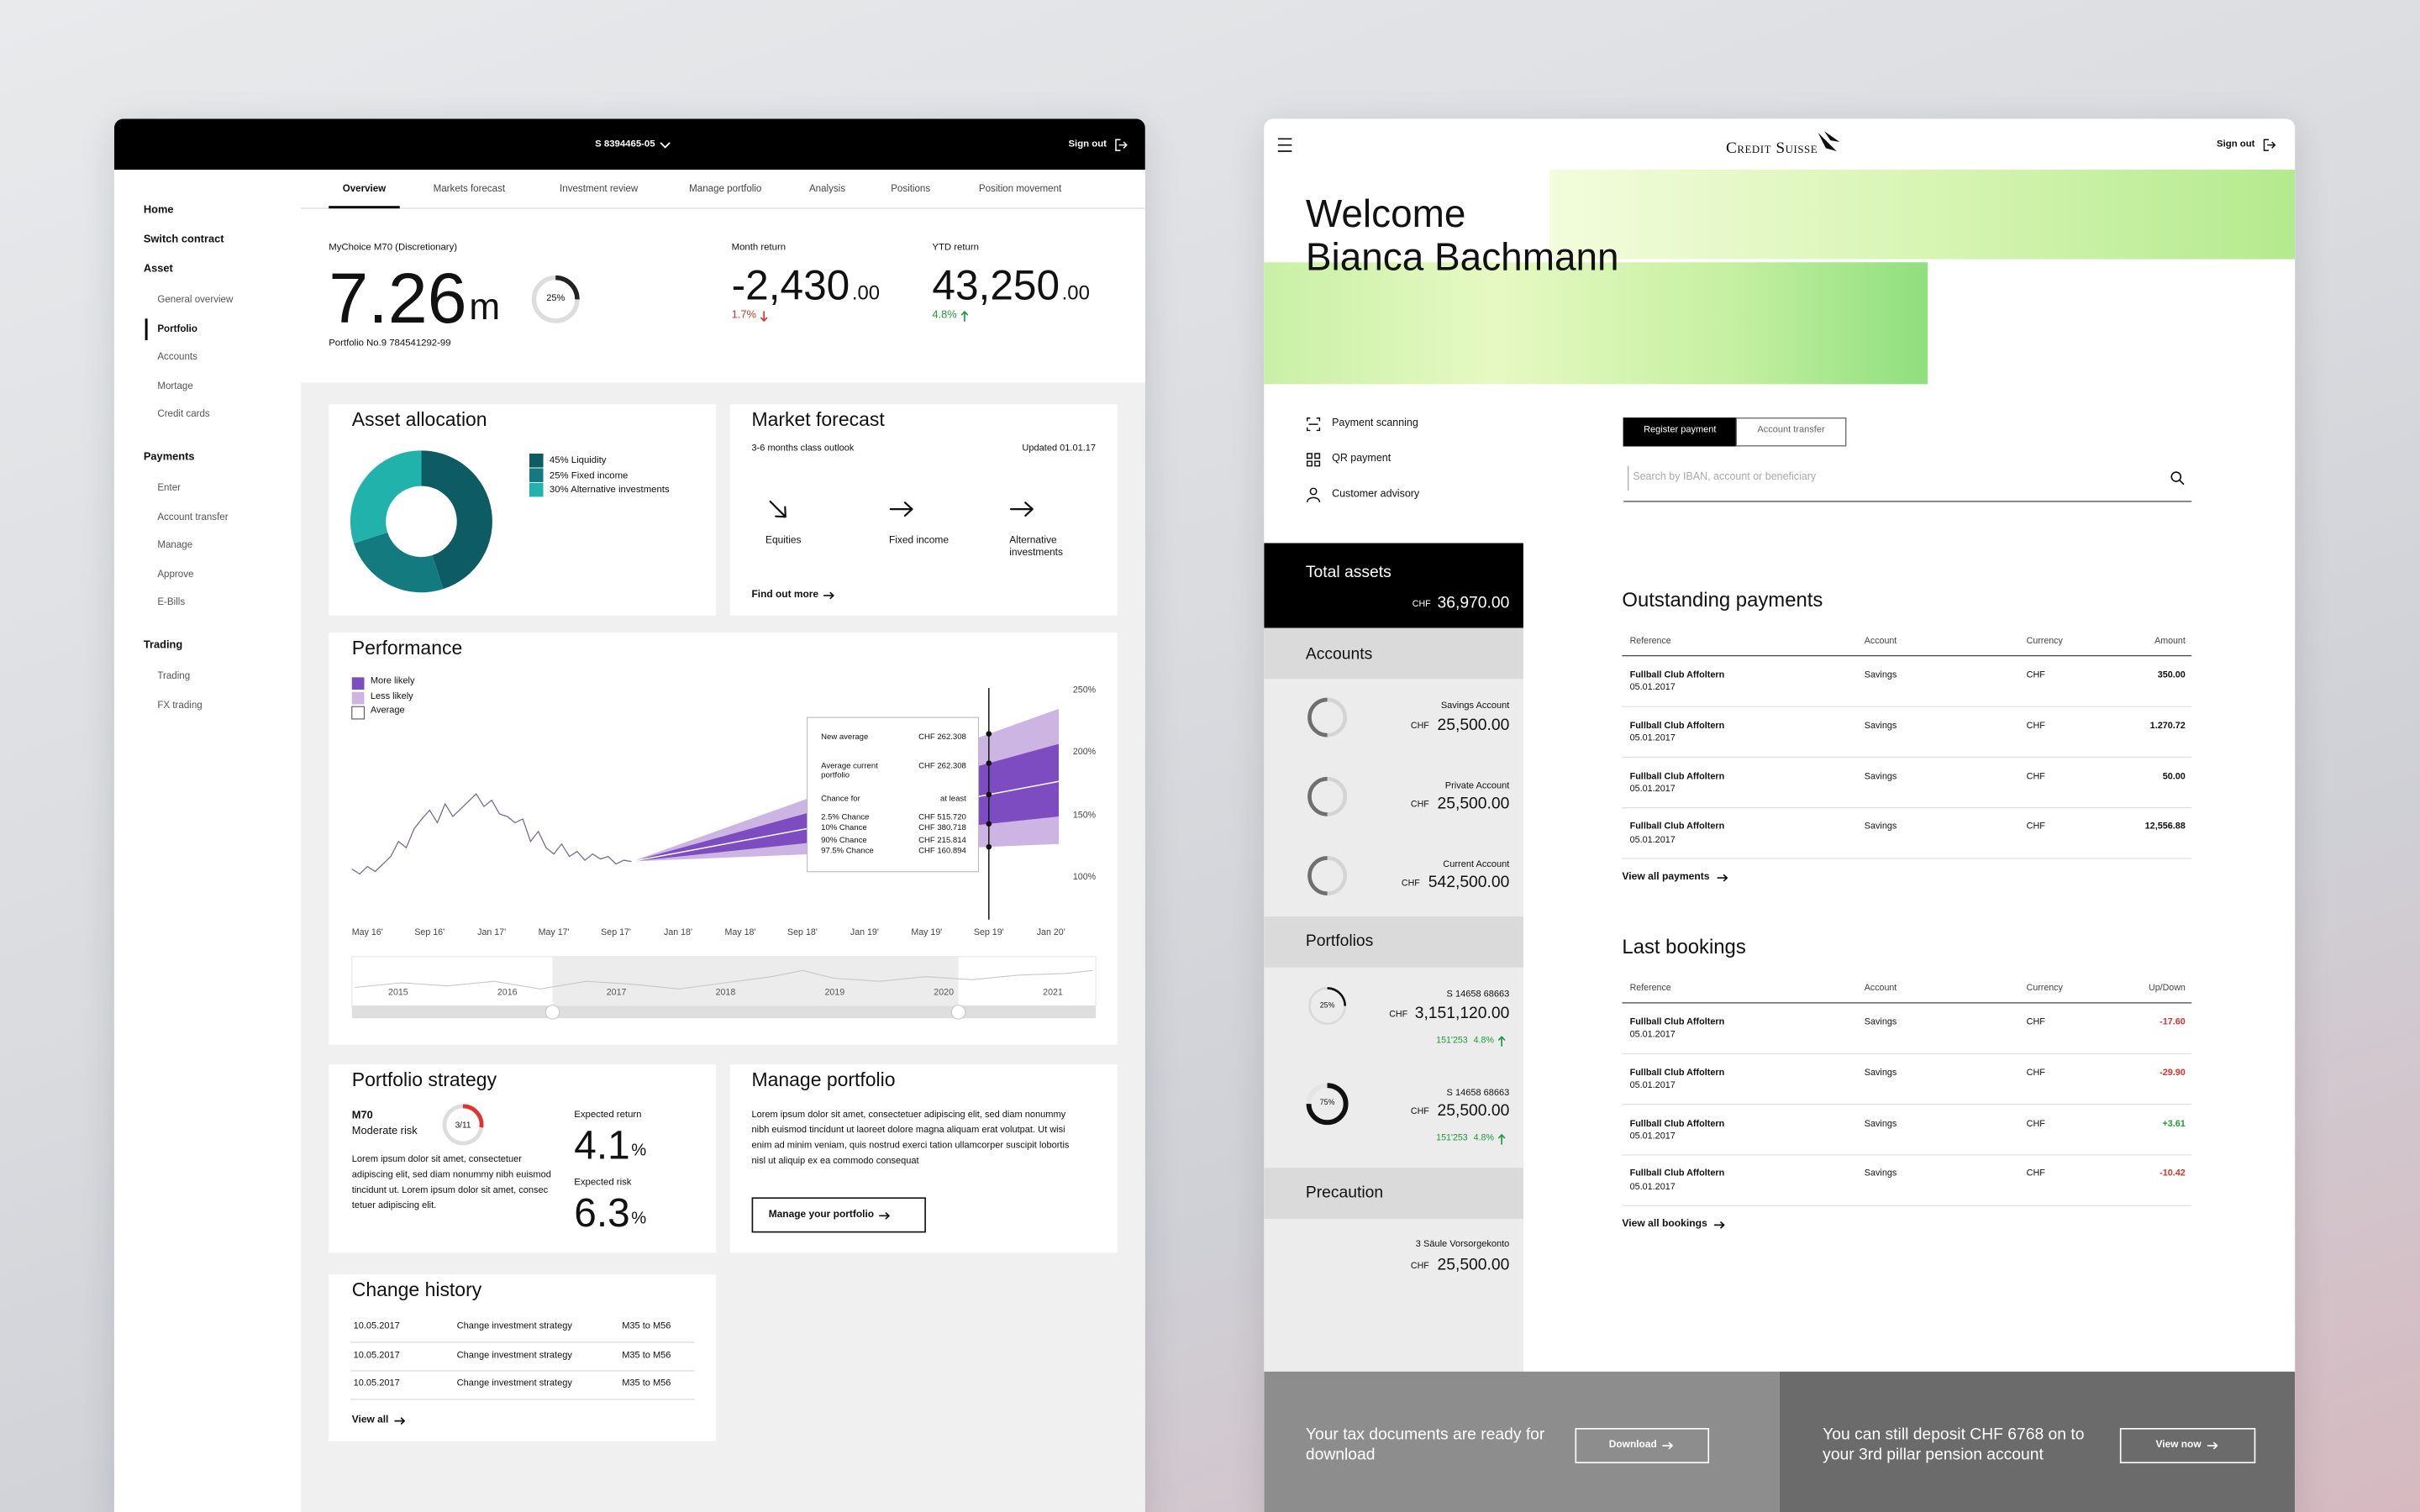 This screenshot has width=2420, height=1512. What do you see at coordinates (158, 210) in the screenshot?
I see `nav-item: Home` at bounding box center [158, 210].